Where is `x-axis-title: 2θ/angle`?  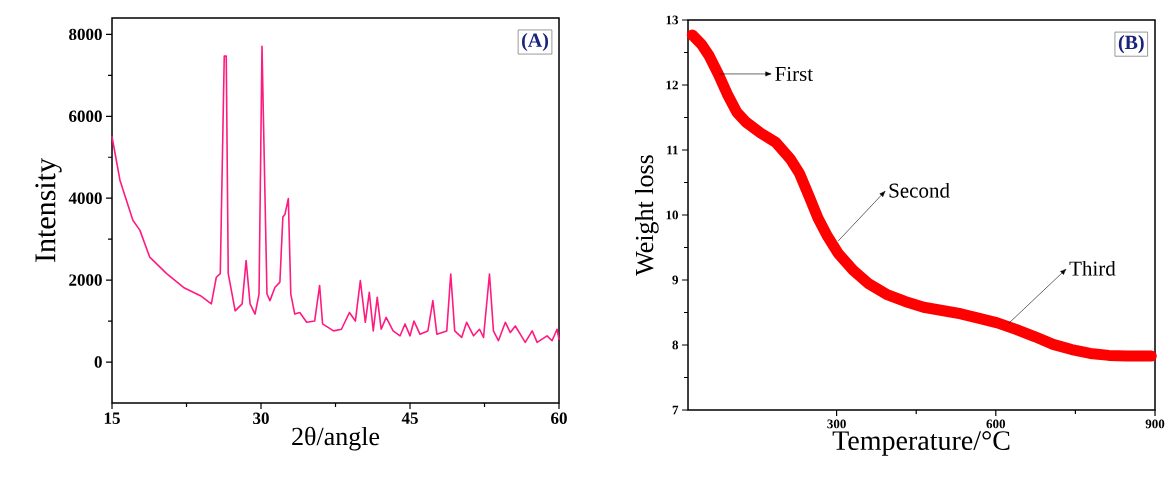
x-axis-title: 2θ/angle is located at coordinates (336, 438).